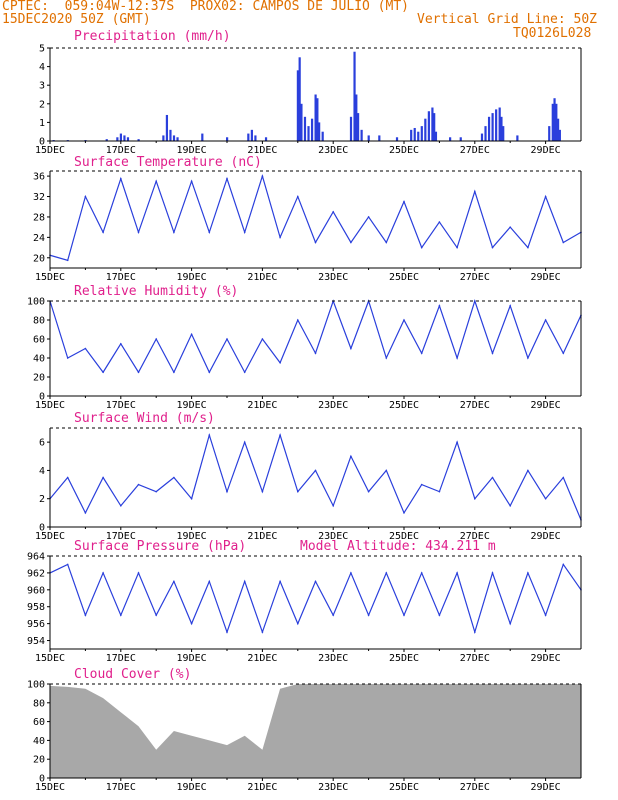 The height and width of the screenshot is (800, 618). What do you see at coordinates (507, 19) in the screenshot?
I see `header-grid-line: Vertical Grid Line: 50Z` at bounding box center [507, 19].